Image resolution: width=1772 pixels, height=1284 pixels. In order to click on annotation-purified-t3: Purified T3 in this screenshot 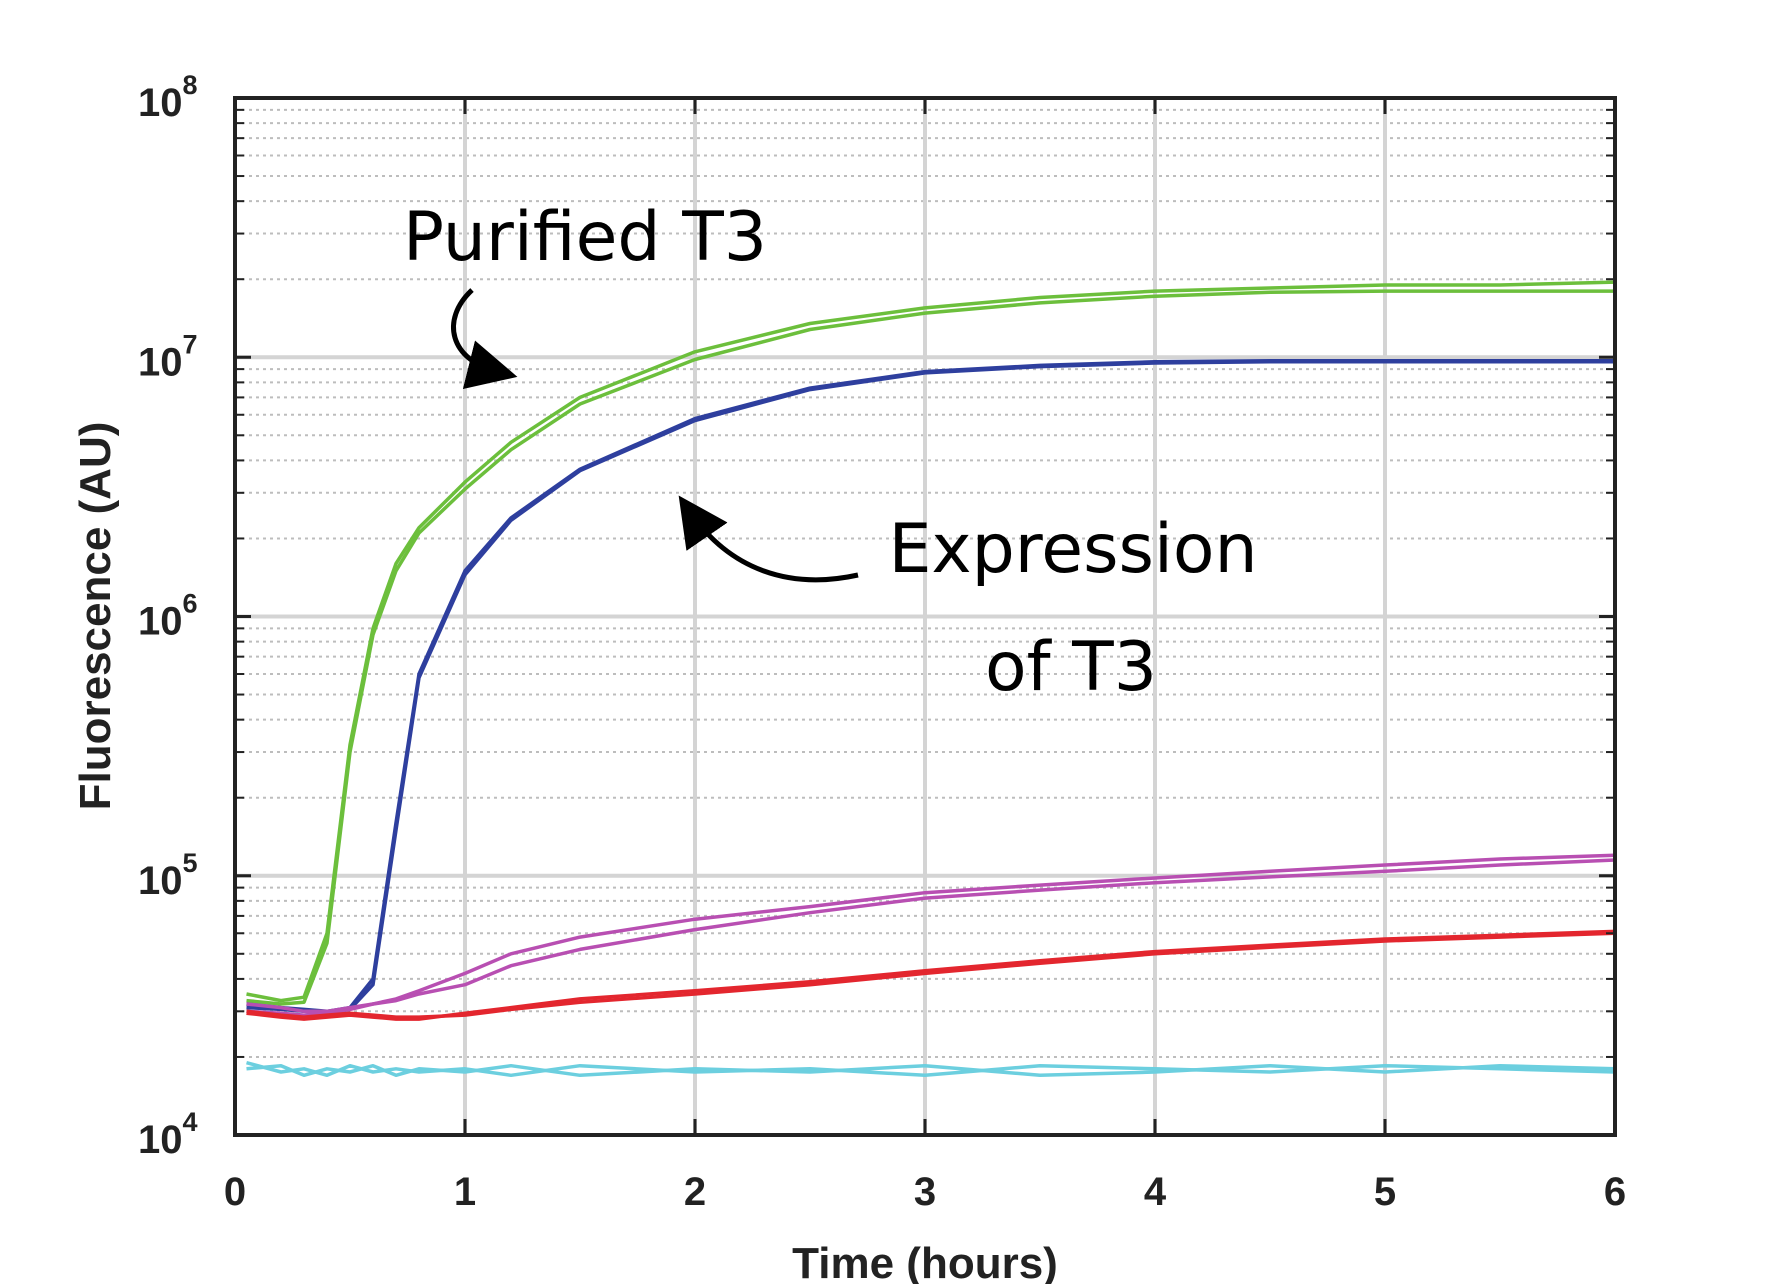, I will do `click(585, 237)`.